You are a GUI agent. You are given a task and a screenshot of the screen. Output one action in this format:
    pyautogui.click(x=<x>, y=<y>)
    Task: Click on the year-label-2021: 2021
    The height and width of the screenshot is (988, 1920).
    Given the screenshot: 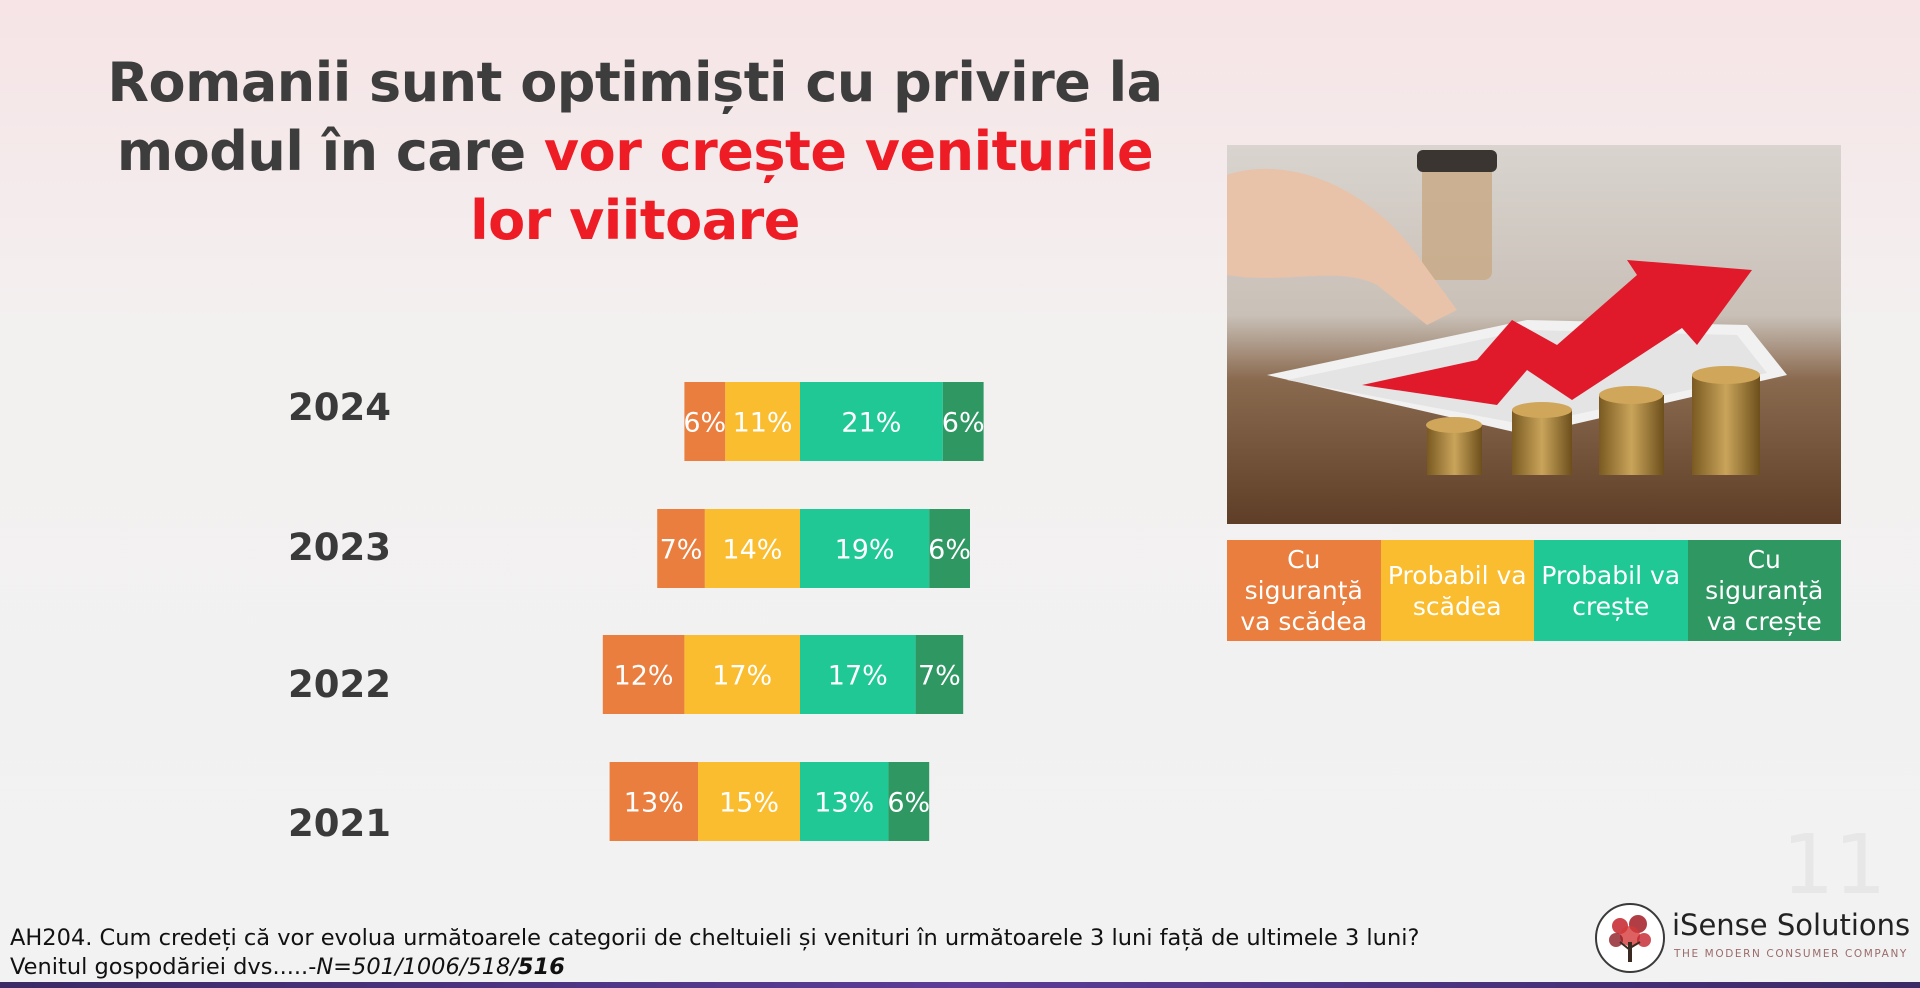 What is the action you would take?
    pyautogui.click(x=339, y=823)
    